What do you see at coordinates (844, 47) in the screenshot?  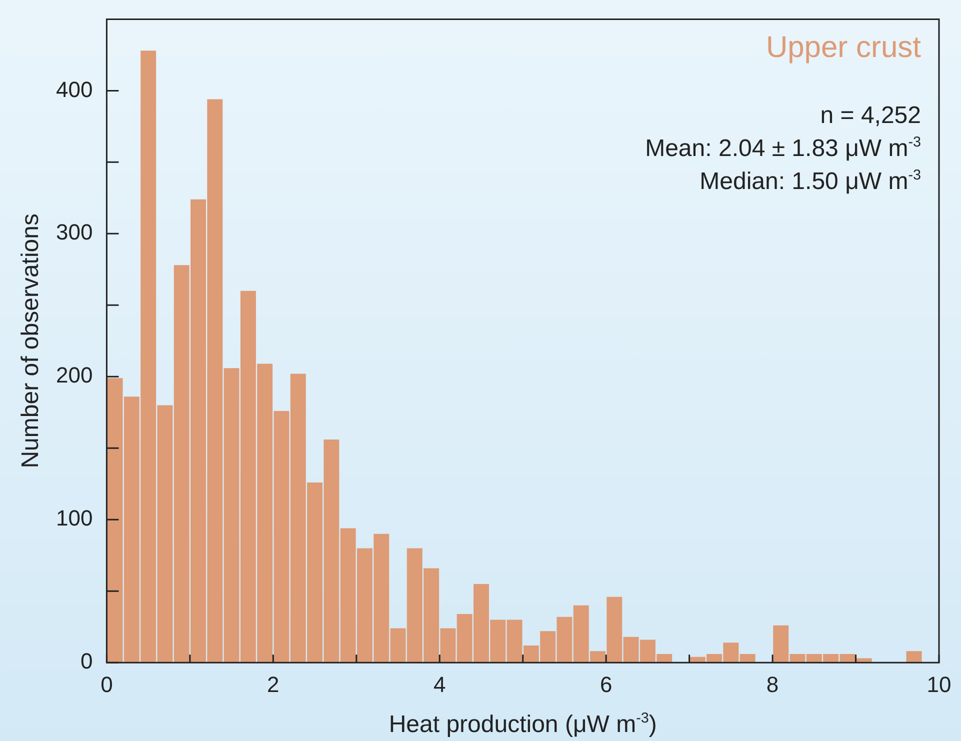 I see `chart-title: Upper crust` at bounding box center [844, 47].